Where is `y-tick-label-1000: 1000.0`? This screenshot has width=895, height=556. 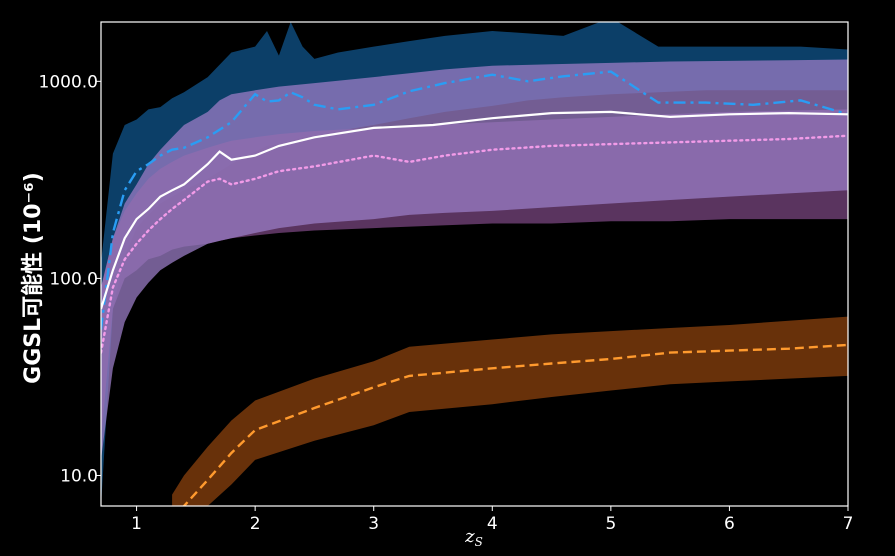 y-tick-label-1000: 1000.0 is located at coordinates (68, 82).